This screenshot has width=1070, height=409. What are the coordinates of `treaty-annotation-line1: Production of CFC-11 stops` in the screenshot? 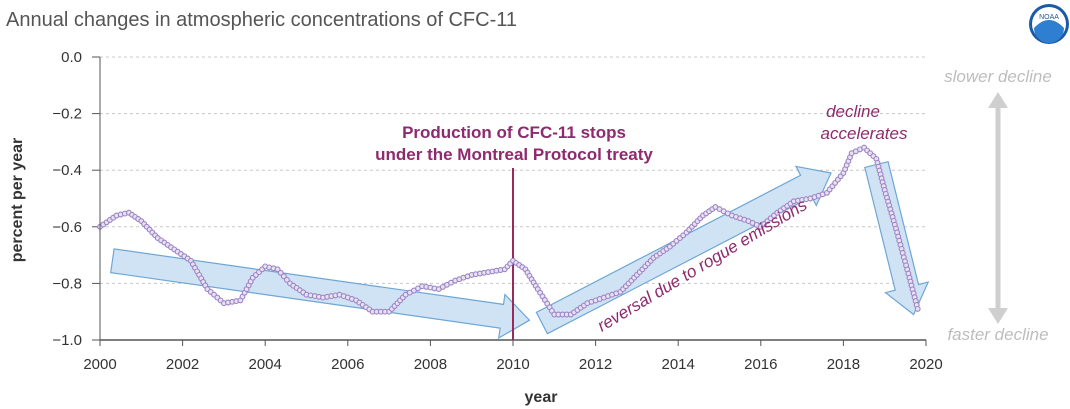 It's located at (514, 132).